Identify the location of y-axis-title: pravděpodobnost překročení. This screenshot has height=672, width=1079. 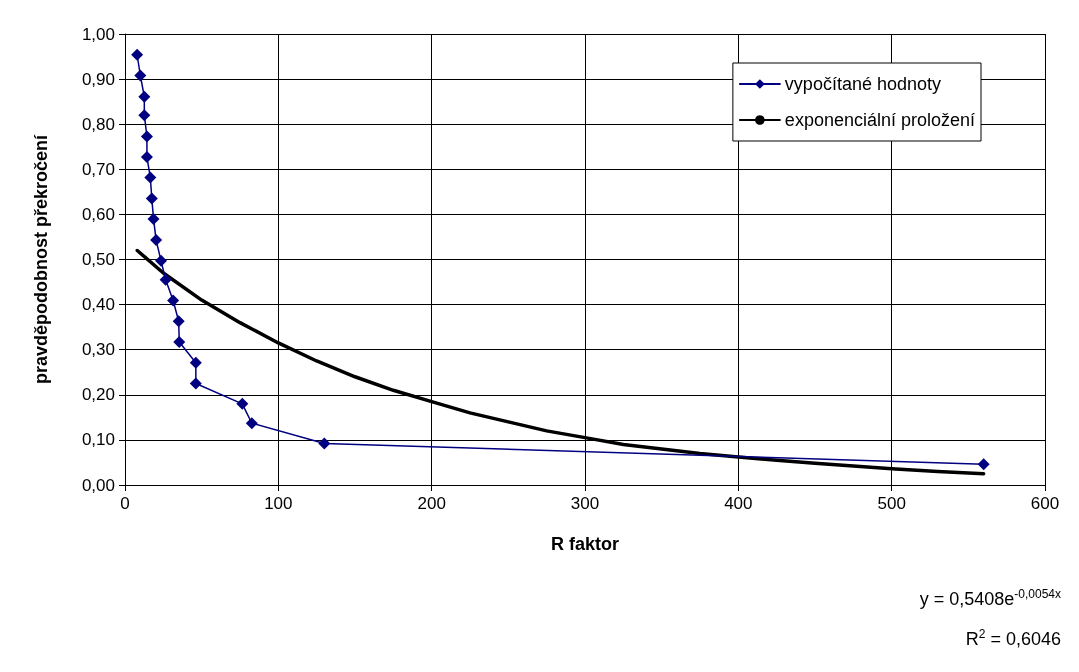
(41, 259).